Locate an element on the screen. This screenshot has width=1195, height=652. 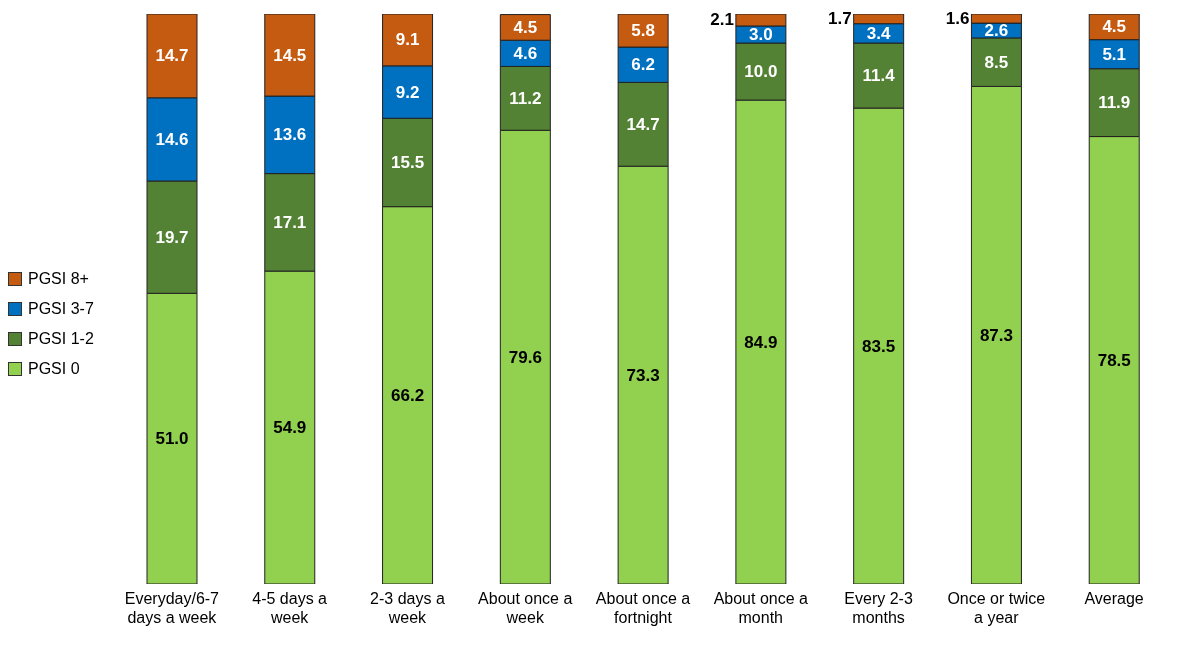
data-label: 5.8 is located at coordinates (643, 31).